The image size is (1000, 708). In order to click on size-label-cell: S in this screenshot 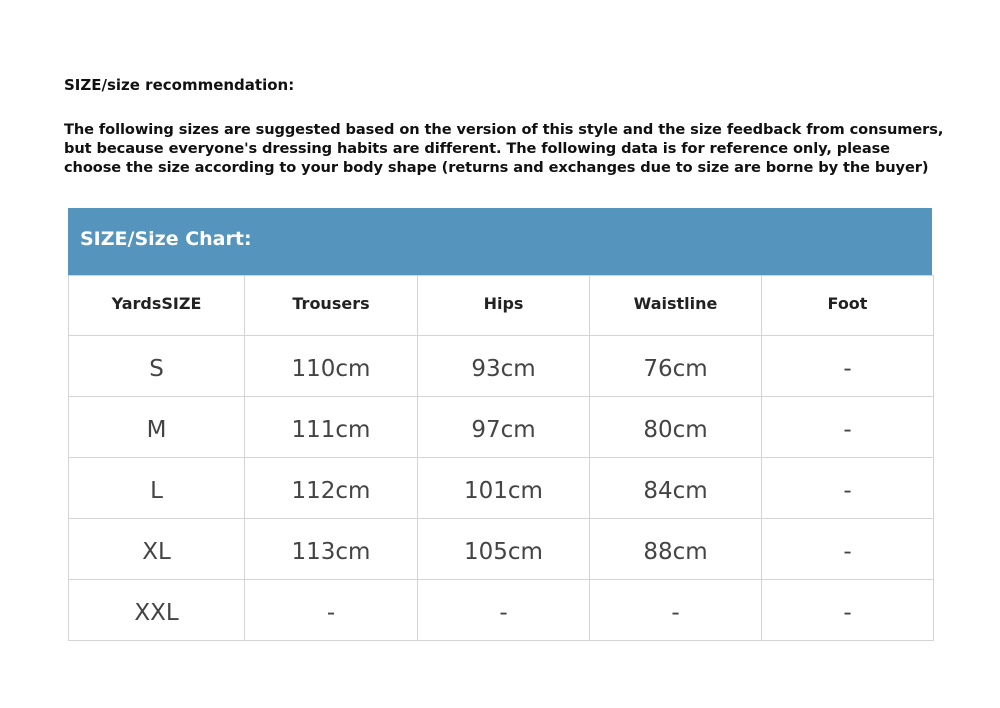, I will do `click(156, 366)`.